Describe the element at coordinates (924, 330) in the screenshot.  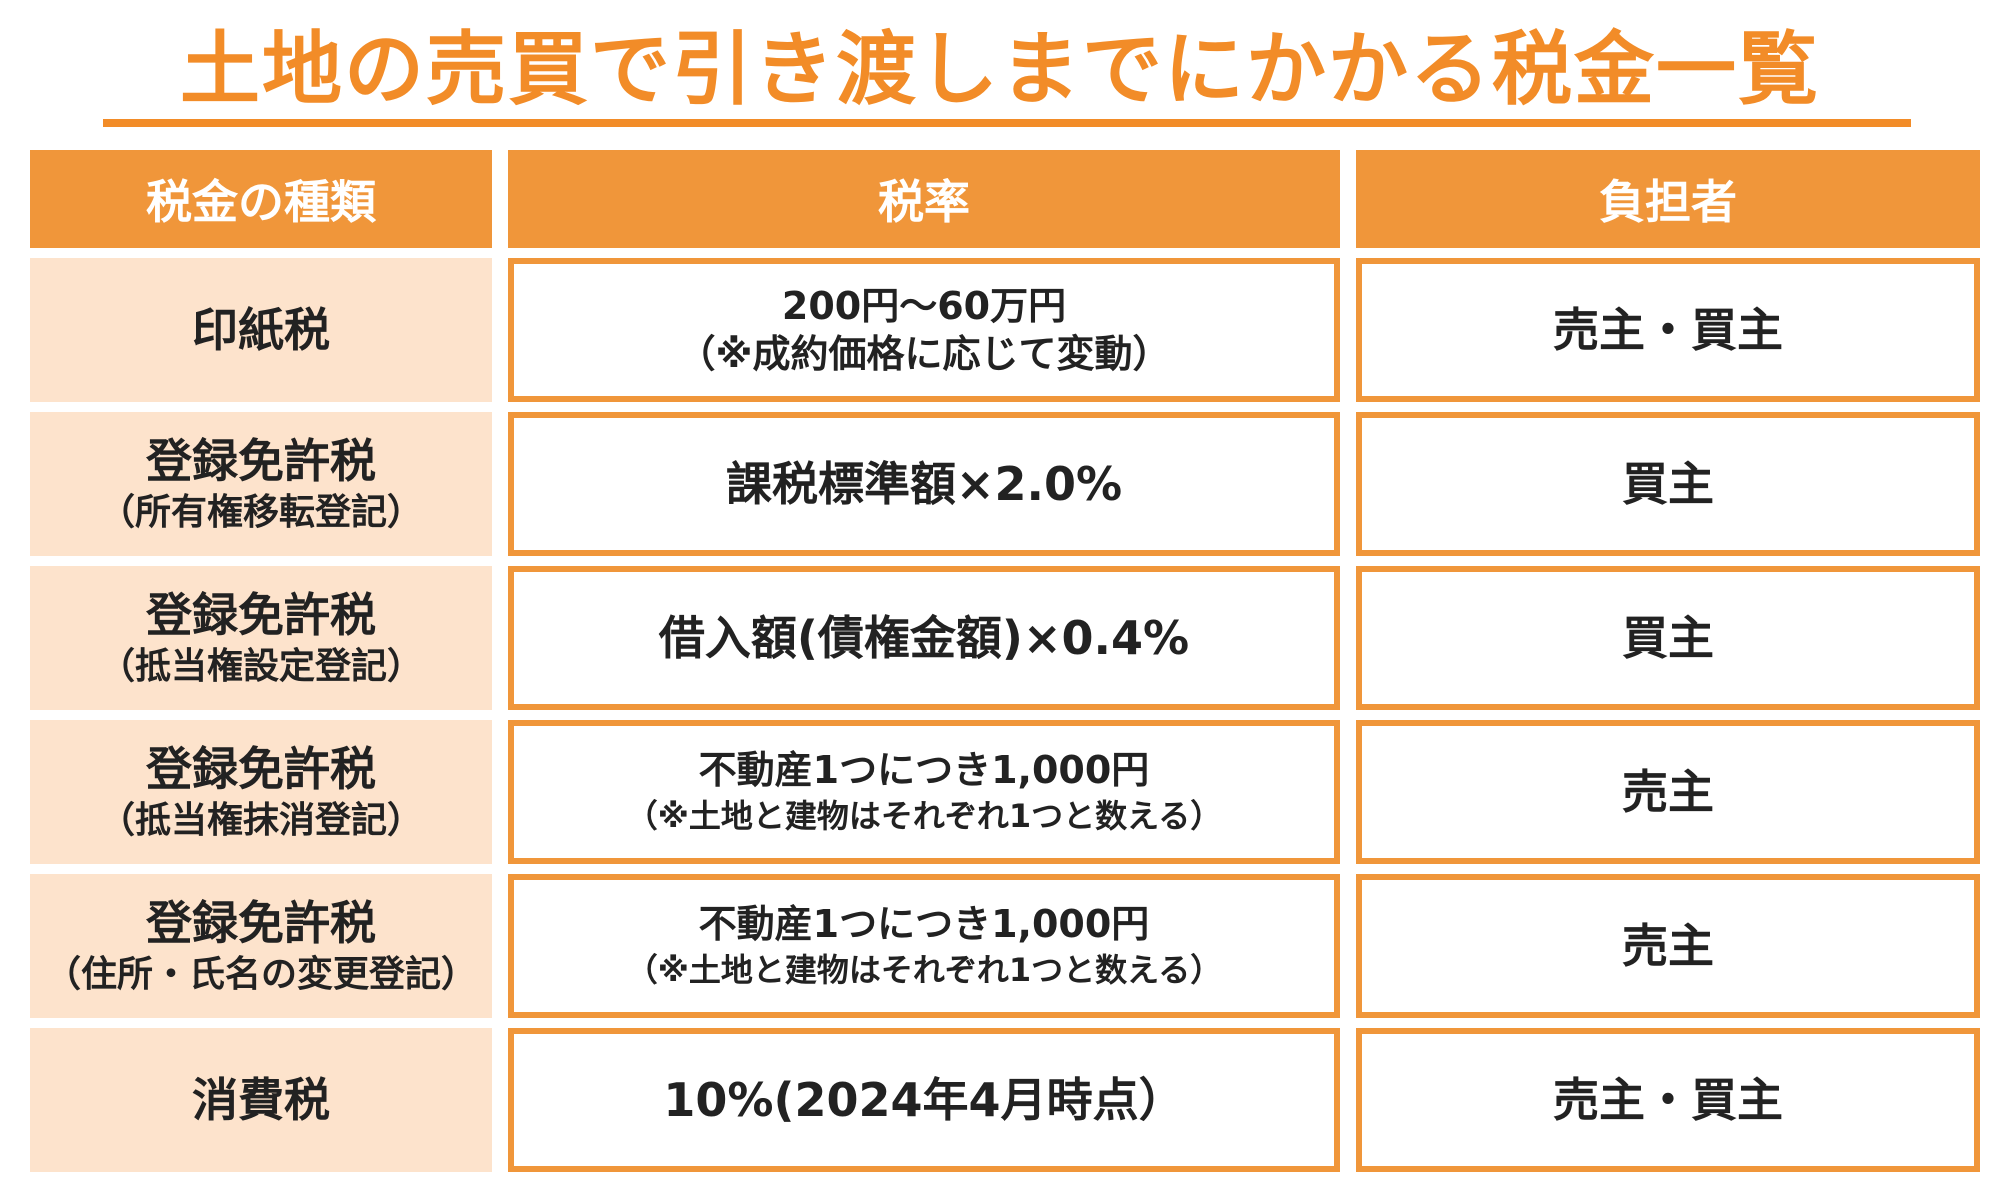
I see `tax-rate-cell: 200円〜60万円 （※成約価格に応じて変動）` at that location.